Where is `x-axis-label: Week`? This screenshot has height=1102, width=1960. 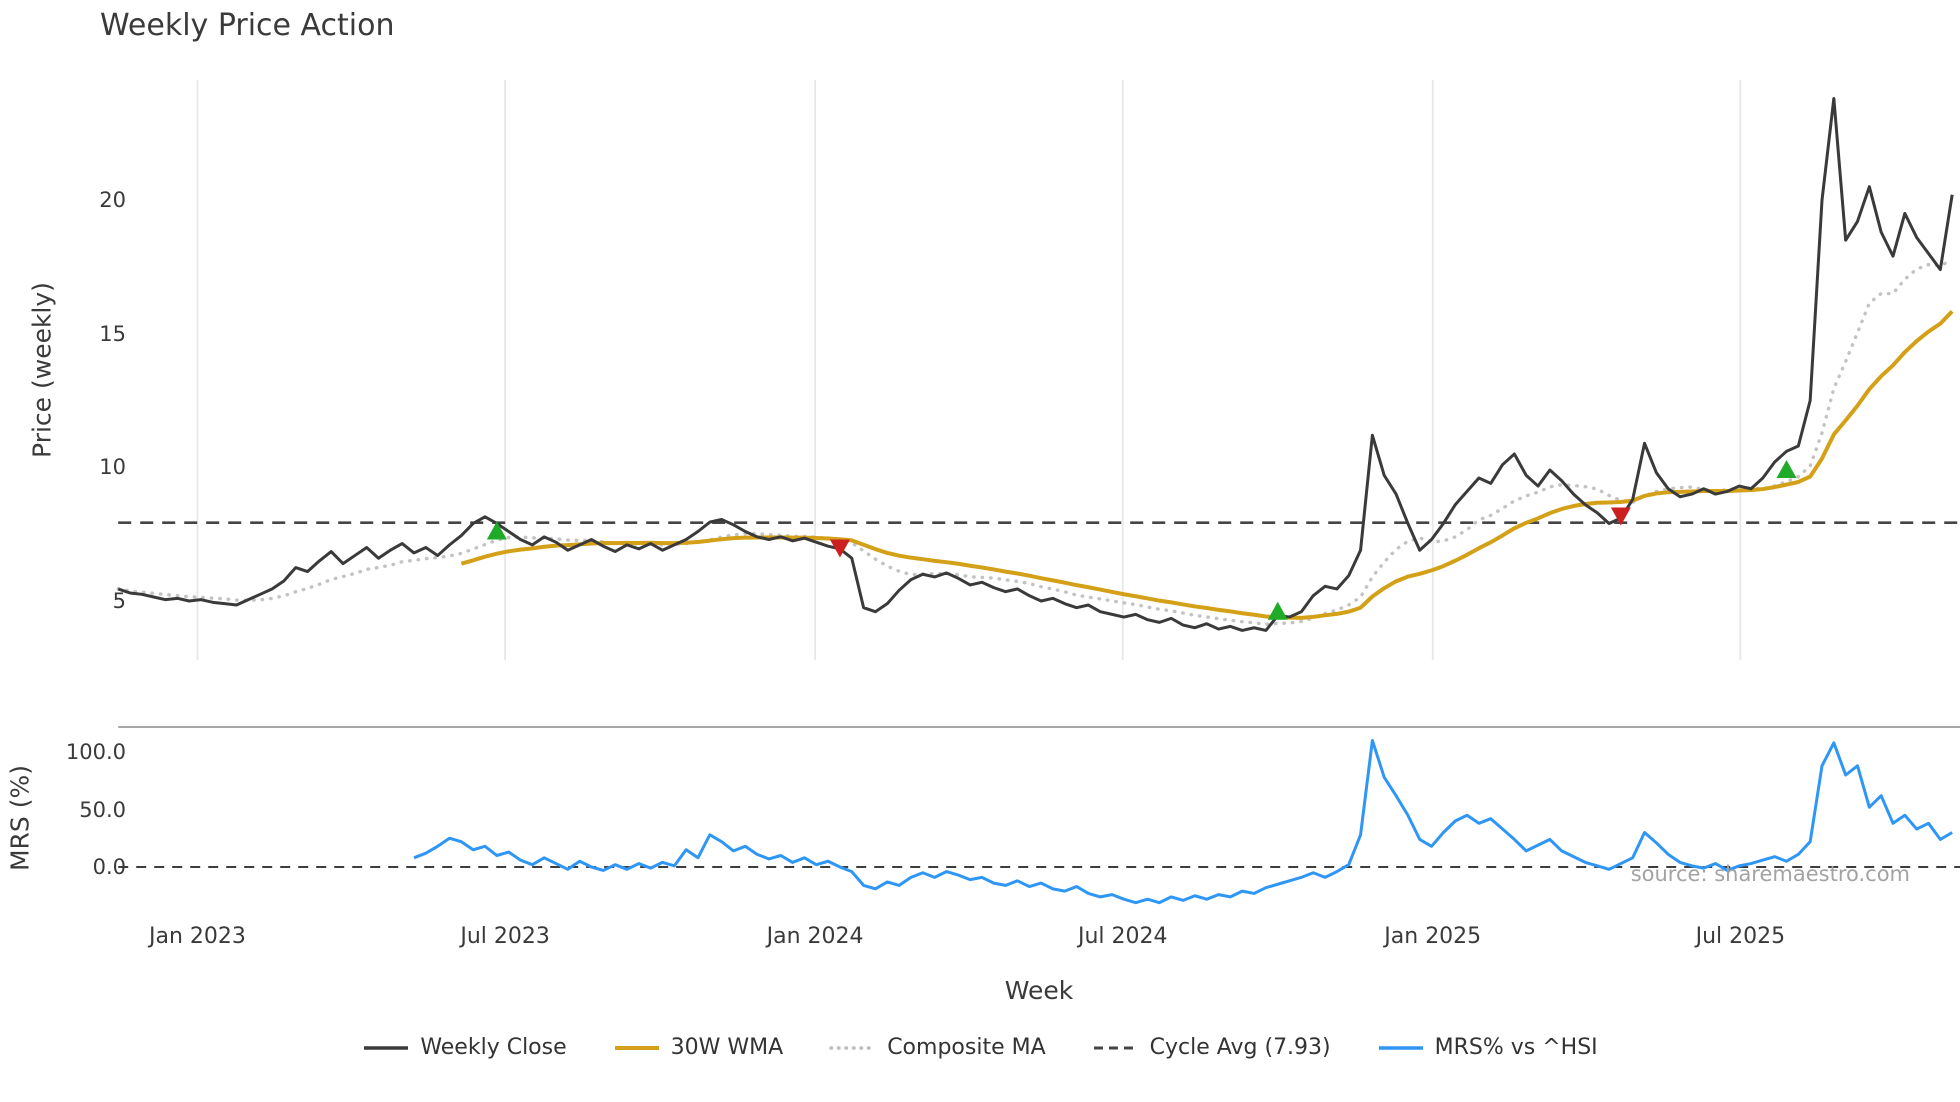 x-axis-label: Week is located at coordinates (1039, 990).